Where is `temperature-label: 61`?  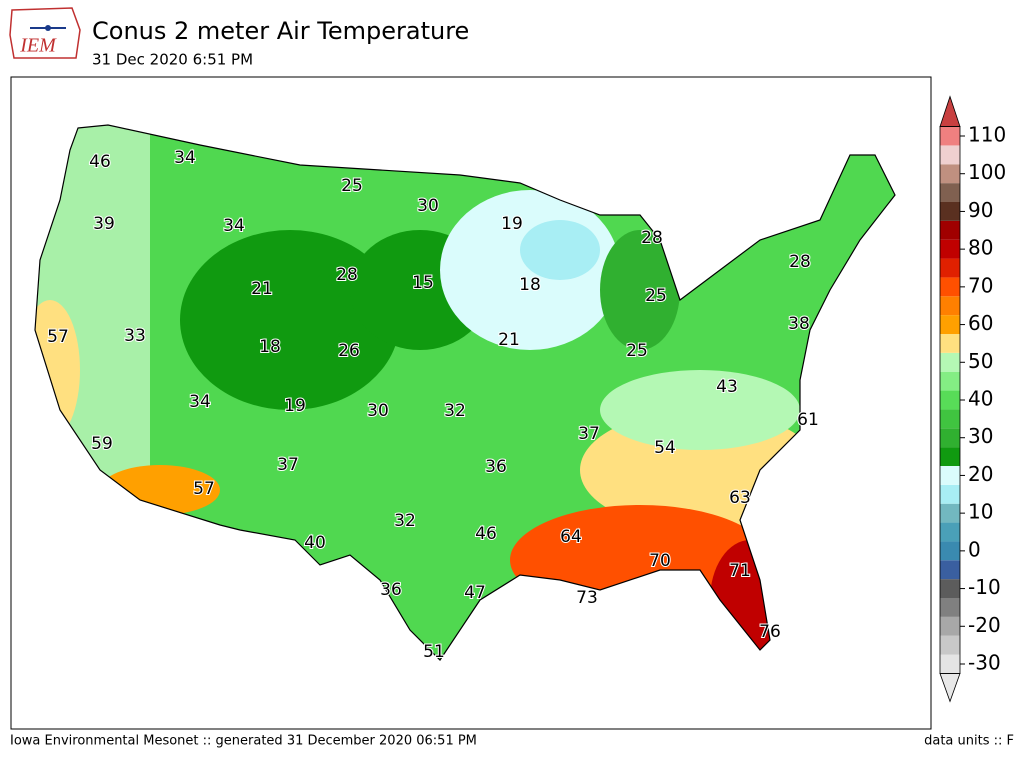 temperature-label: 61 is located at coordinates (808, 420).